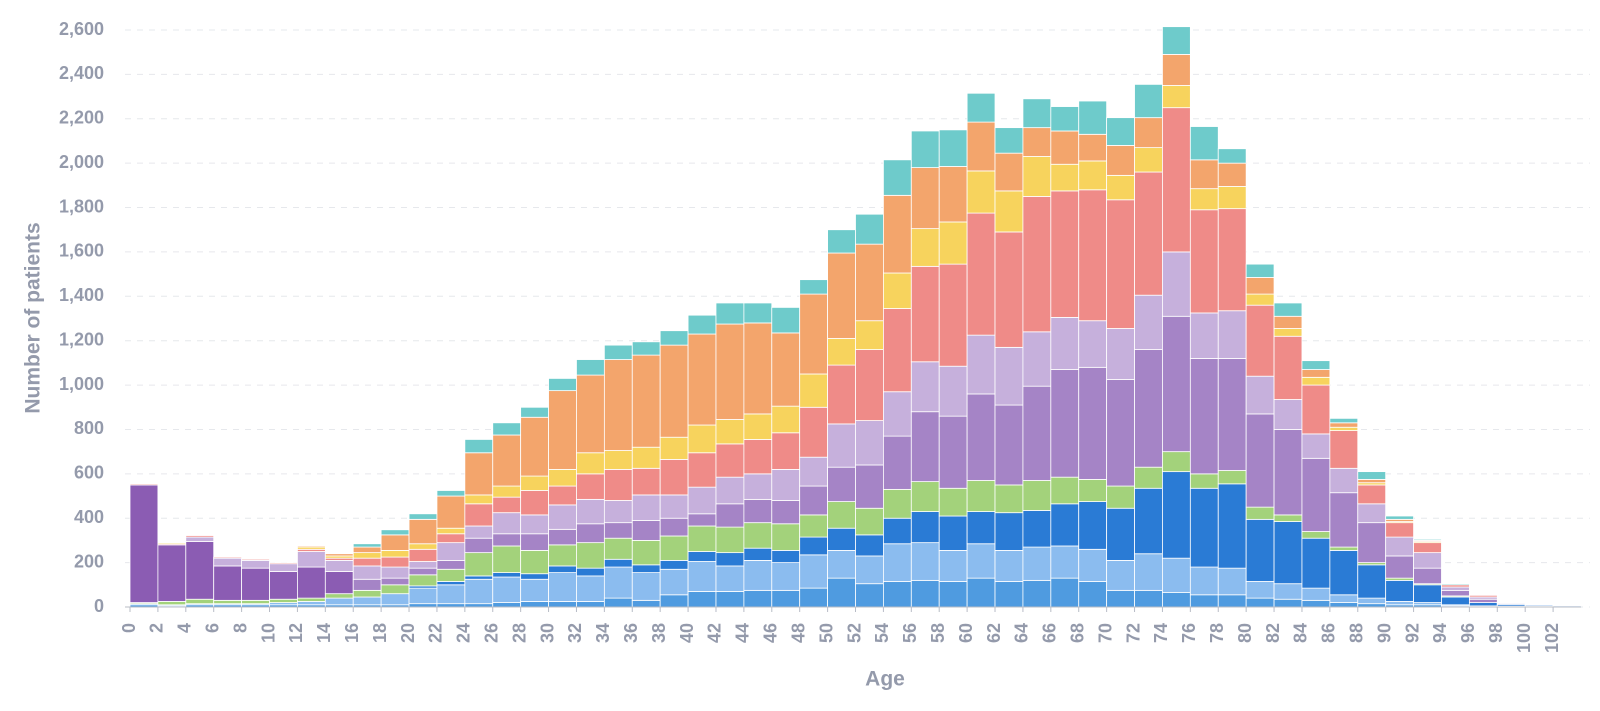 The image size is (1600, 711). Describe the element at coordinates (1217, 633) in the screenshot. I see `x-tick-label: 78` at that location.